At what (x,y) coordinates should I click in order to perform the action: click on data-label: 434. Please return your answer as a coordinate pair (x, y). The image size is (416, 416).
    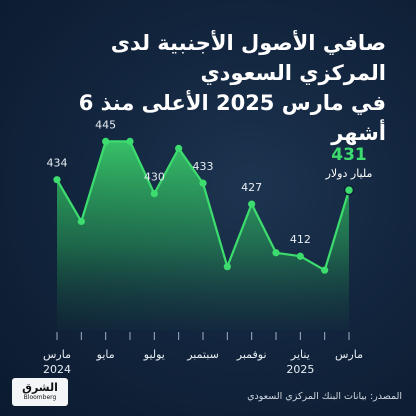
    Looking at the image, I should click on (57, 163).